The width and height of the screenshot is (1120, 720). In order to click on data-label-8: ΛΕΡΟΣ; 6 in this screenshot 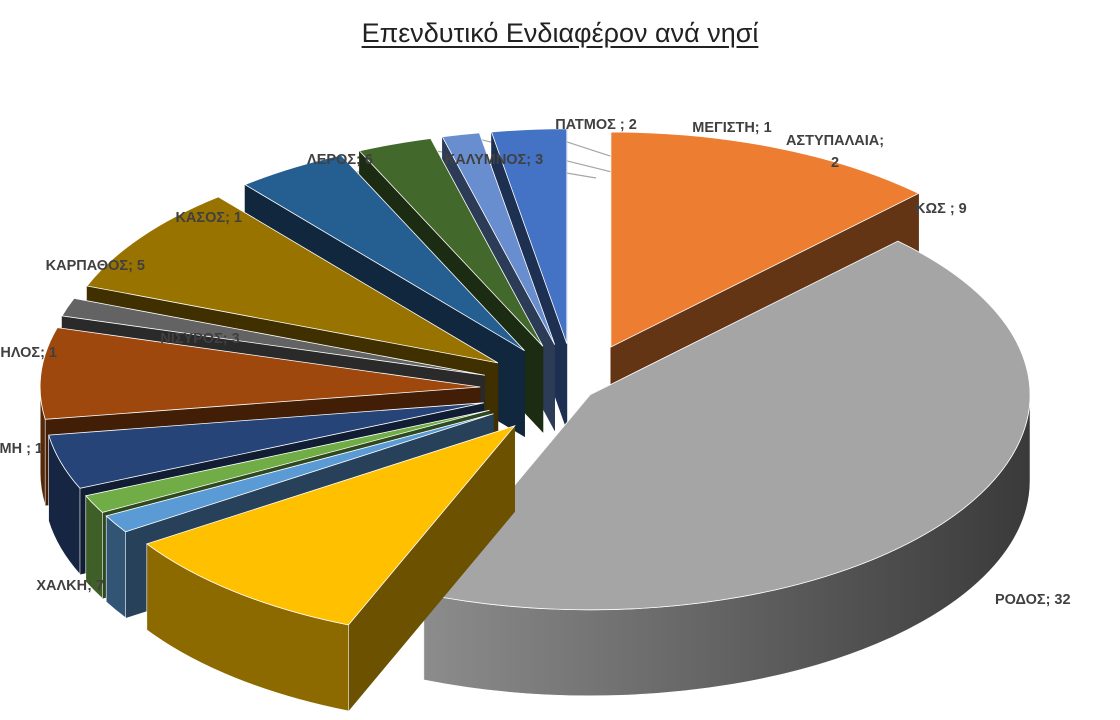, I will do `click(340, 160)`.